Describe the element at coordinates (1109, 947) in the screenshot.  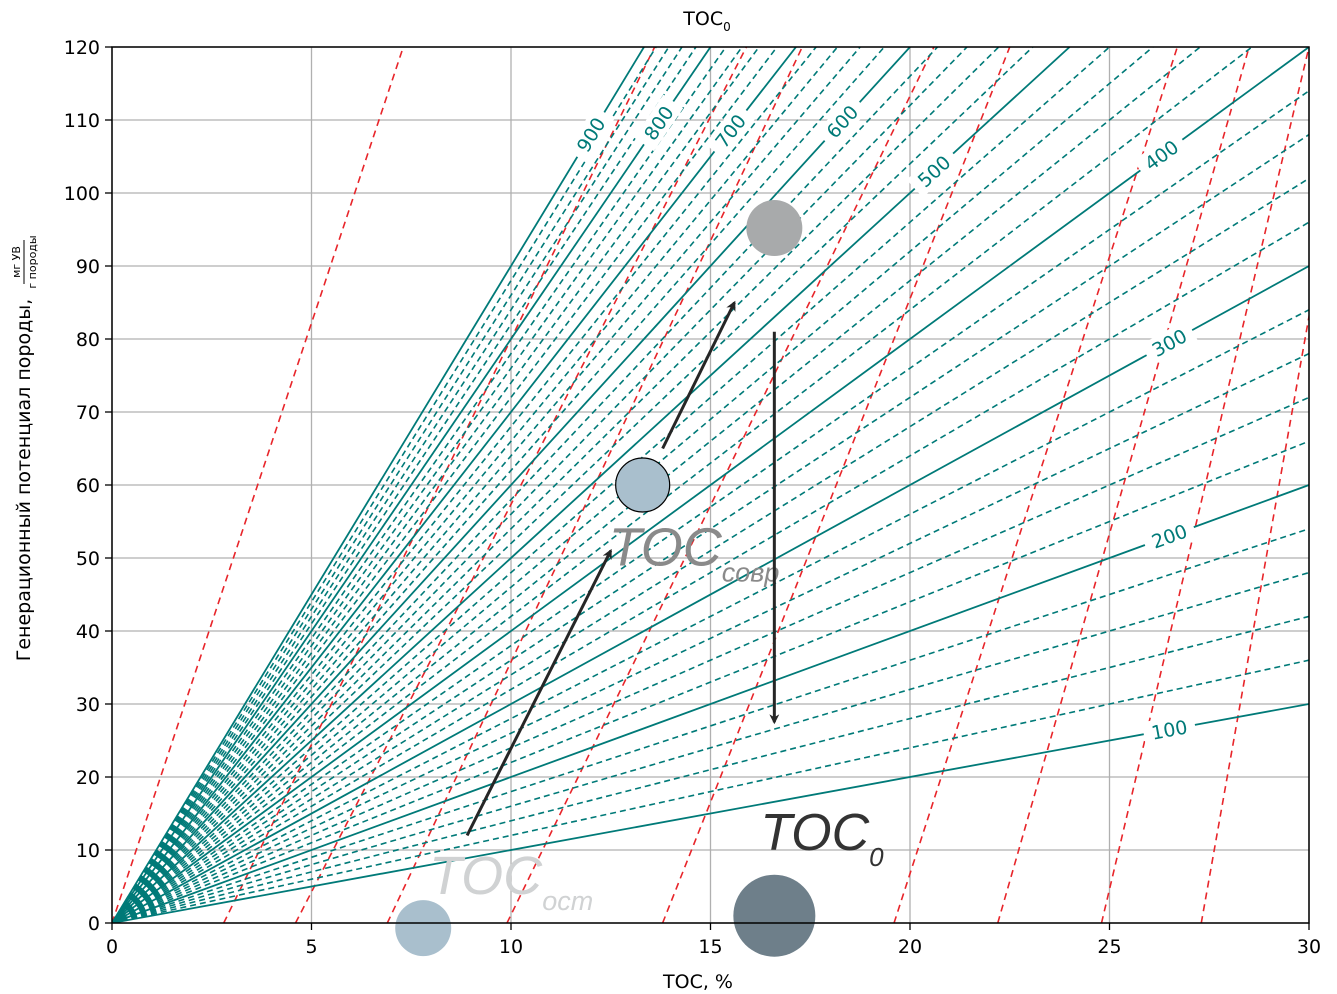
I see `x-tick-label: 25` at that location.